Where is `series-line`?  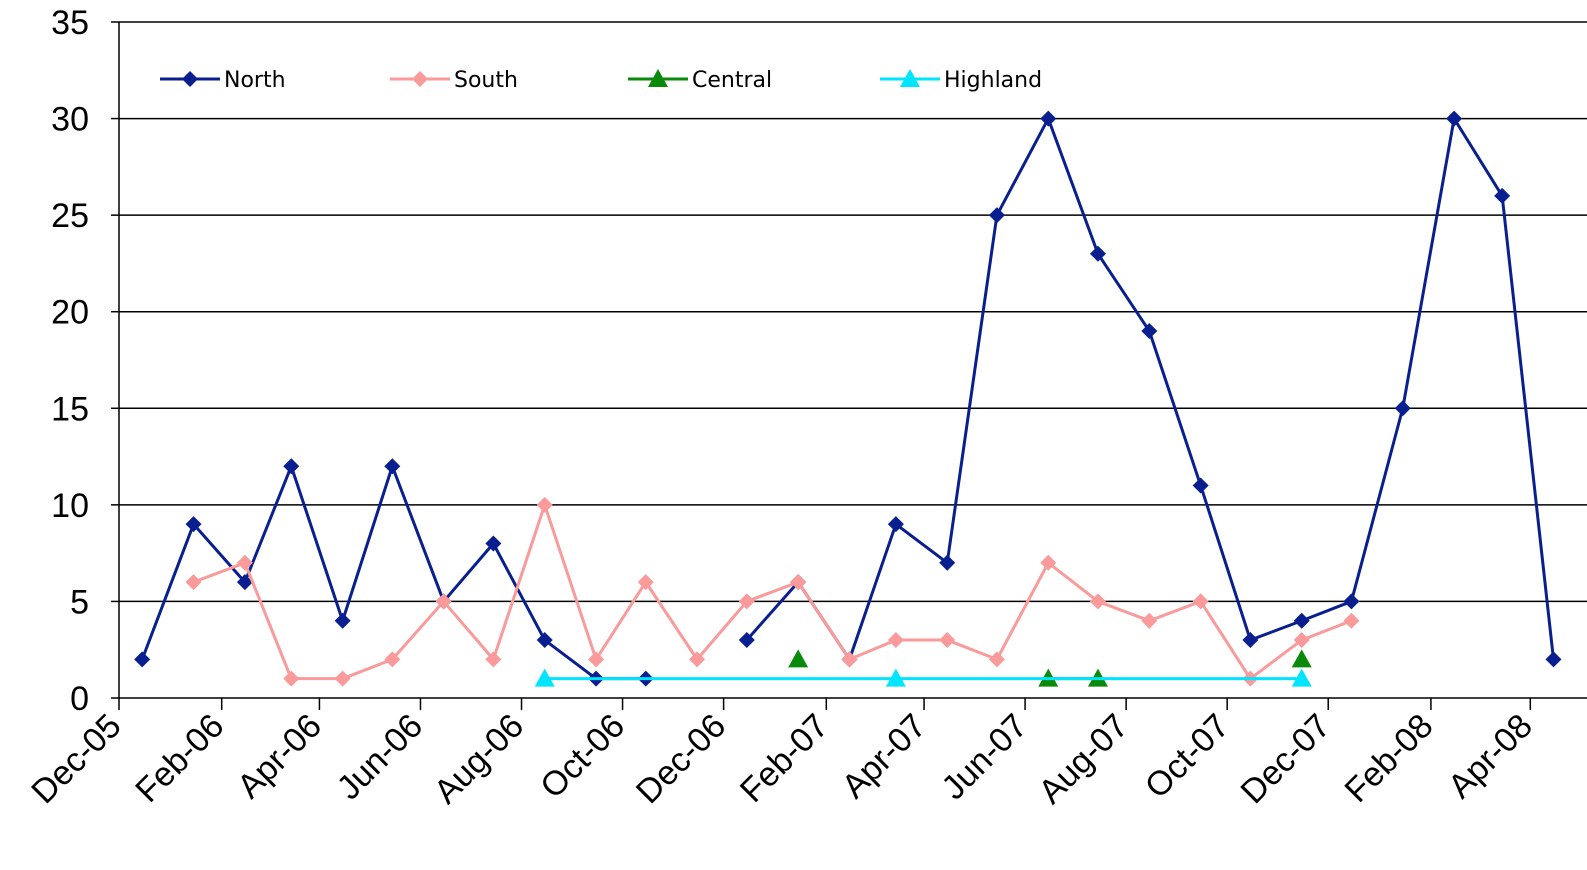 series-line is located at coordinates (772, 592).